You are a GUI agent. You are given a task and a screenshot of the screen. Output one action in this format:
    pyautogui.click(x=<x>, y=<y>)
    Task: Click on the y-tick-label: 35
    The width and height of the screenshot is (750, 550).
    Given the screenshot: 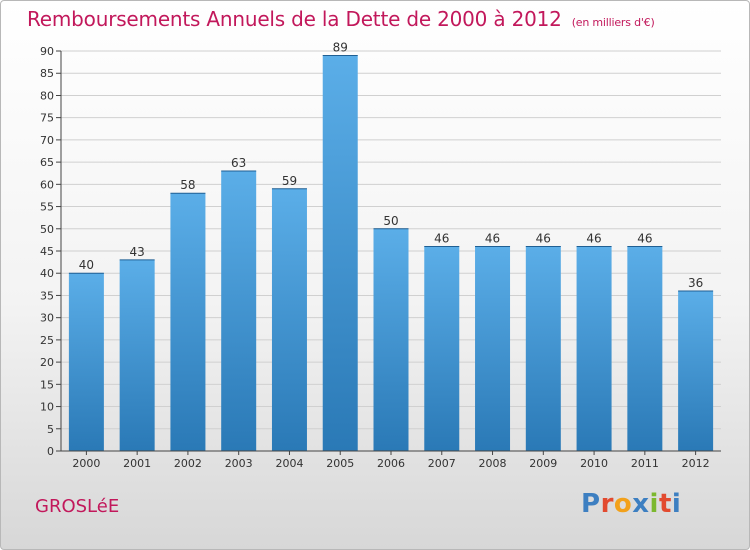 What is the action you would take?
    pyautogui.click(x=47, y=295)
    